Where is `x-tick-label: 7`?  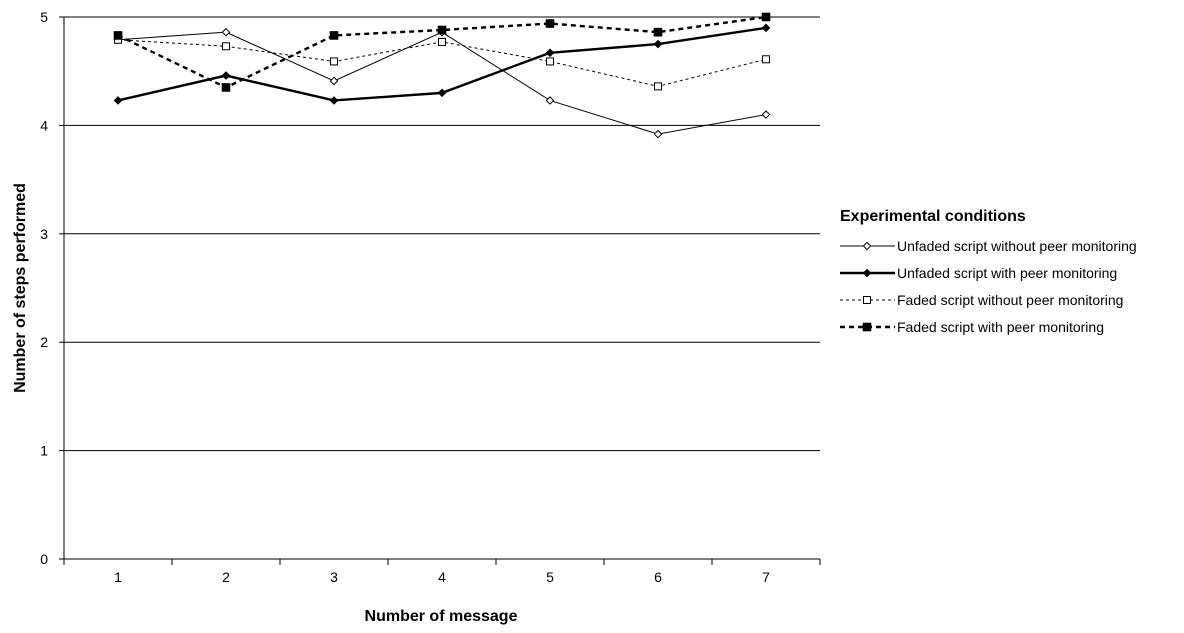
x-tick-label: 7 is located at coordinates (766, 577).